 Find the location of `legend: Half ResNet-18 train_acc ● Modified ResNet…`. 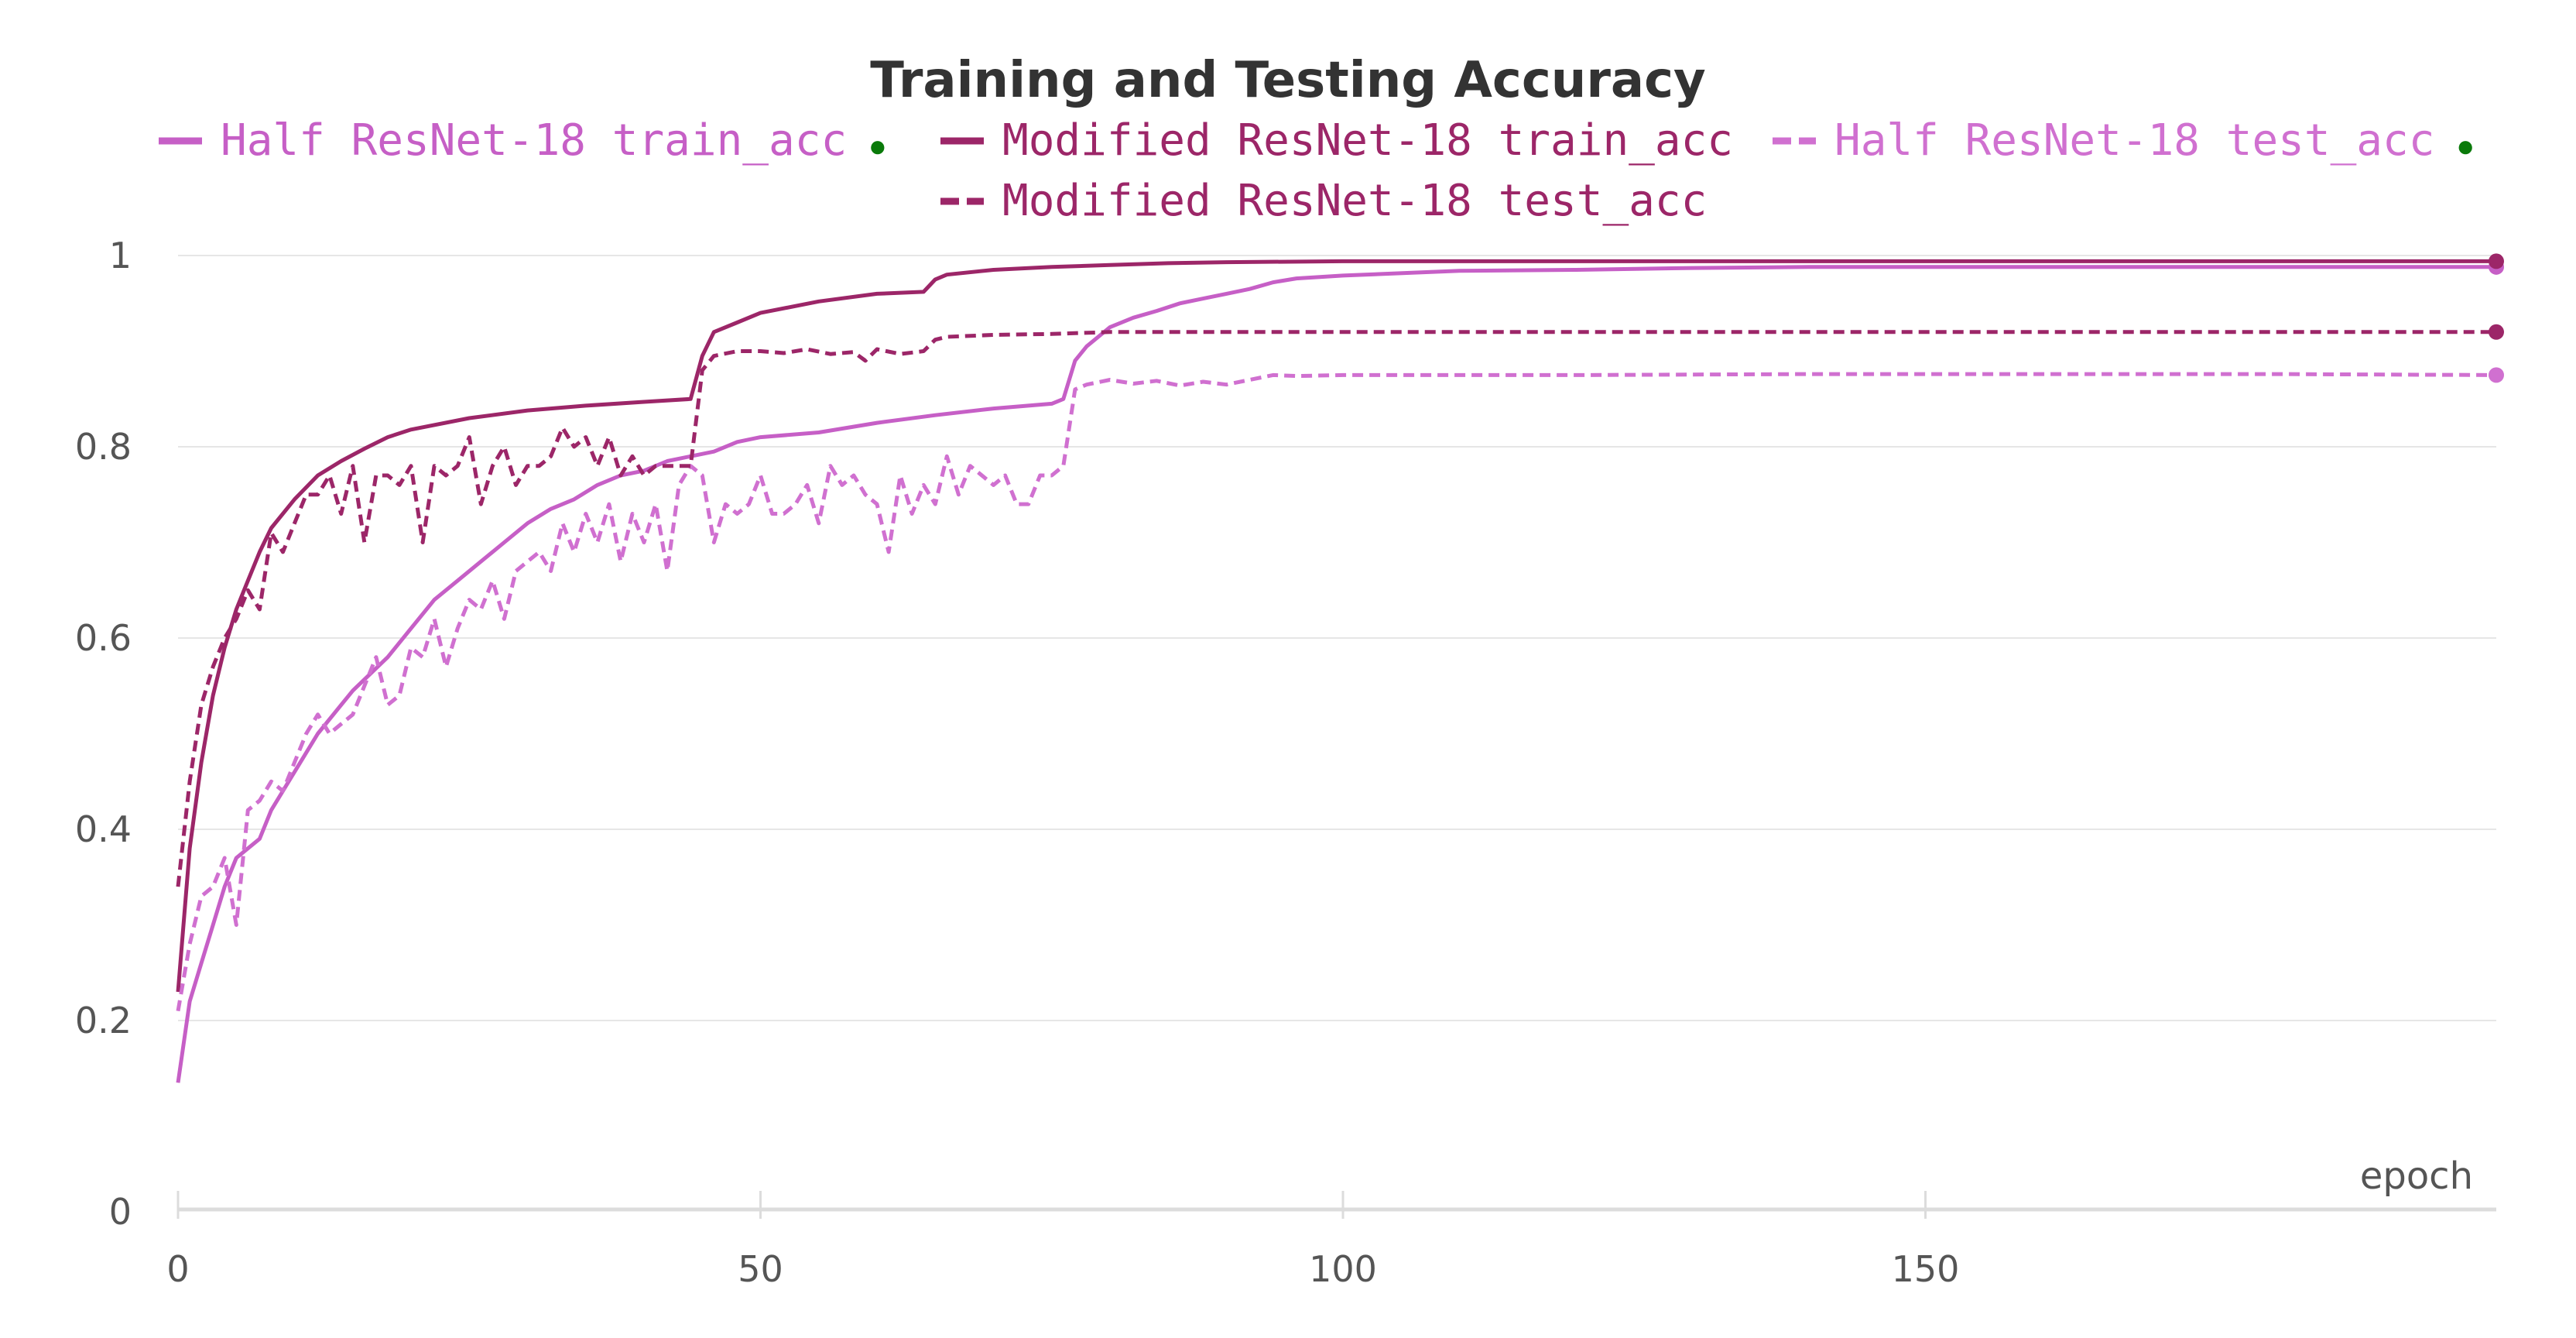

legend: Half ResNet-18 train_acc ● Modified ResNet… is located at coordinates (1317, 170).